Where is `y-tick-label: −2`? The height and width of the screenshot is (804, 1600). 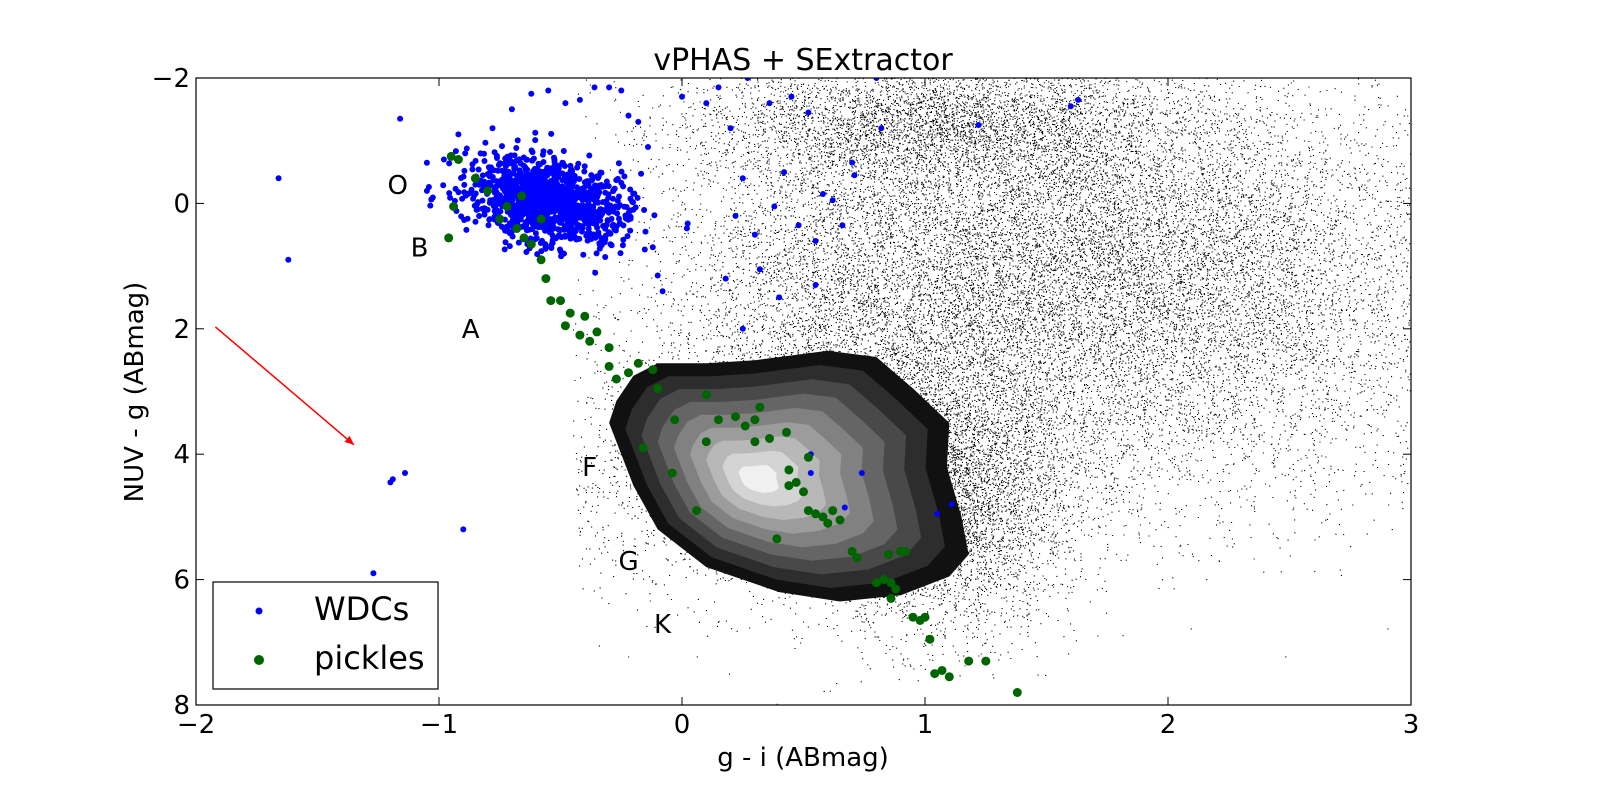 y-tick-label: −2 is located at coordinates (171, 79).